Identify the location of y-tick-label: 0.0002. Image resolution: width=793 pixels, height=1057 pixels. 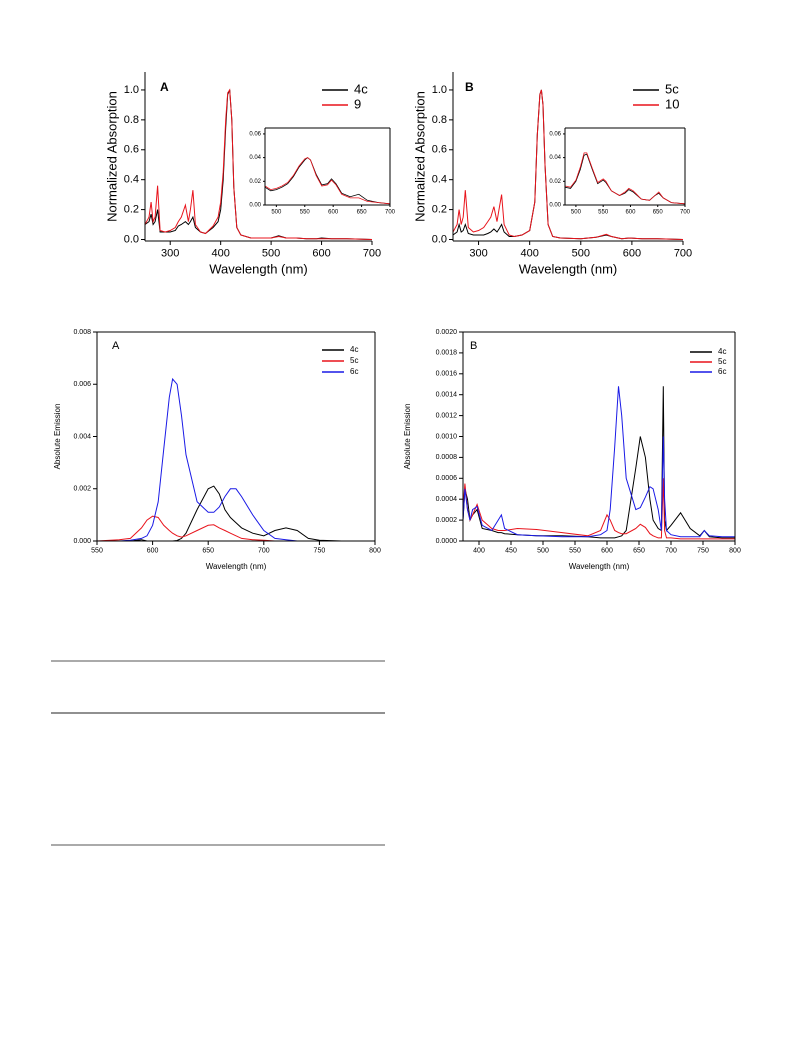
(447, 520).